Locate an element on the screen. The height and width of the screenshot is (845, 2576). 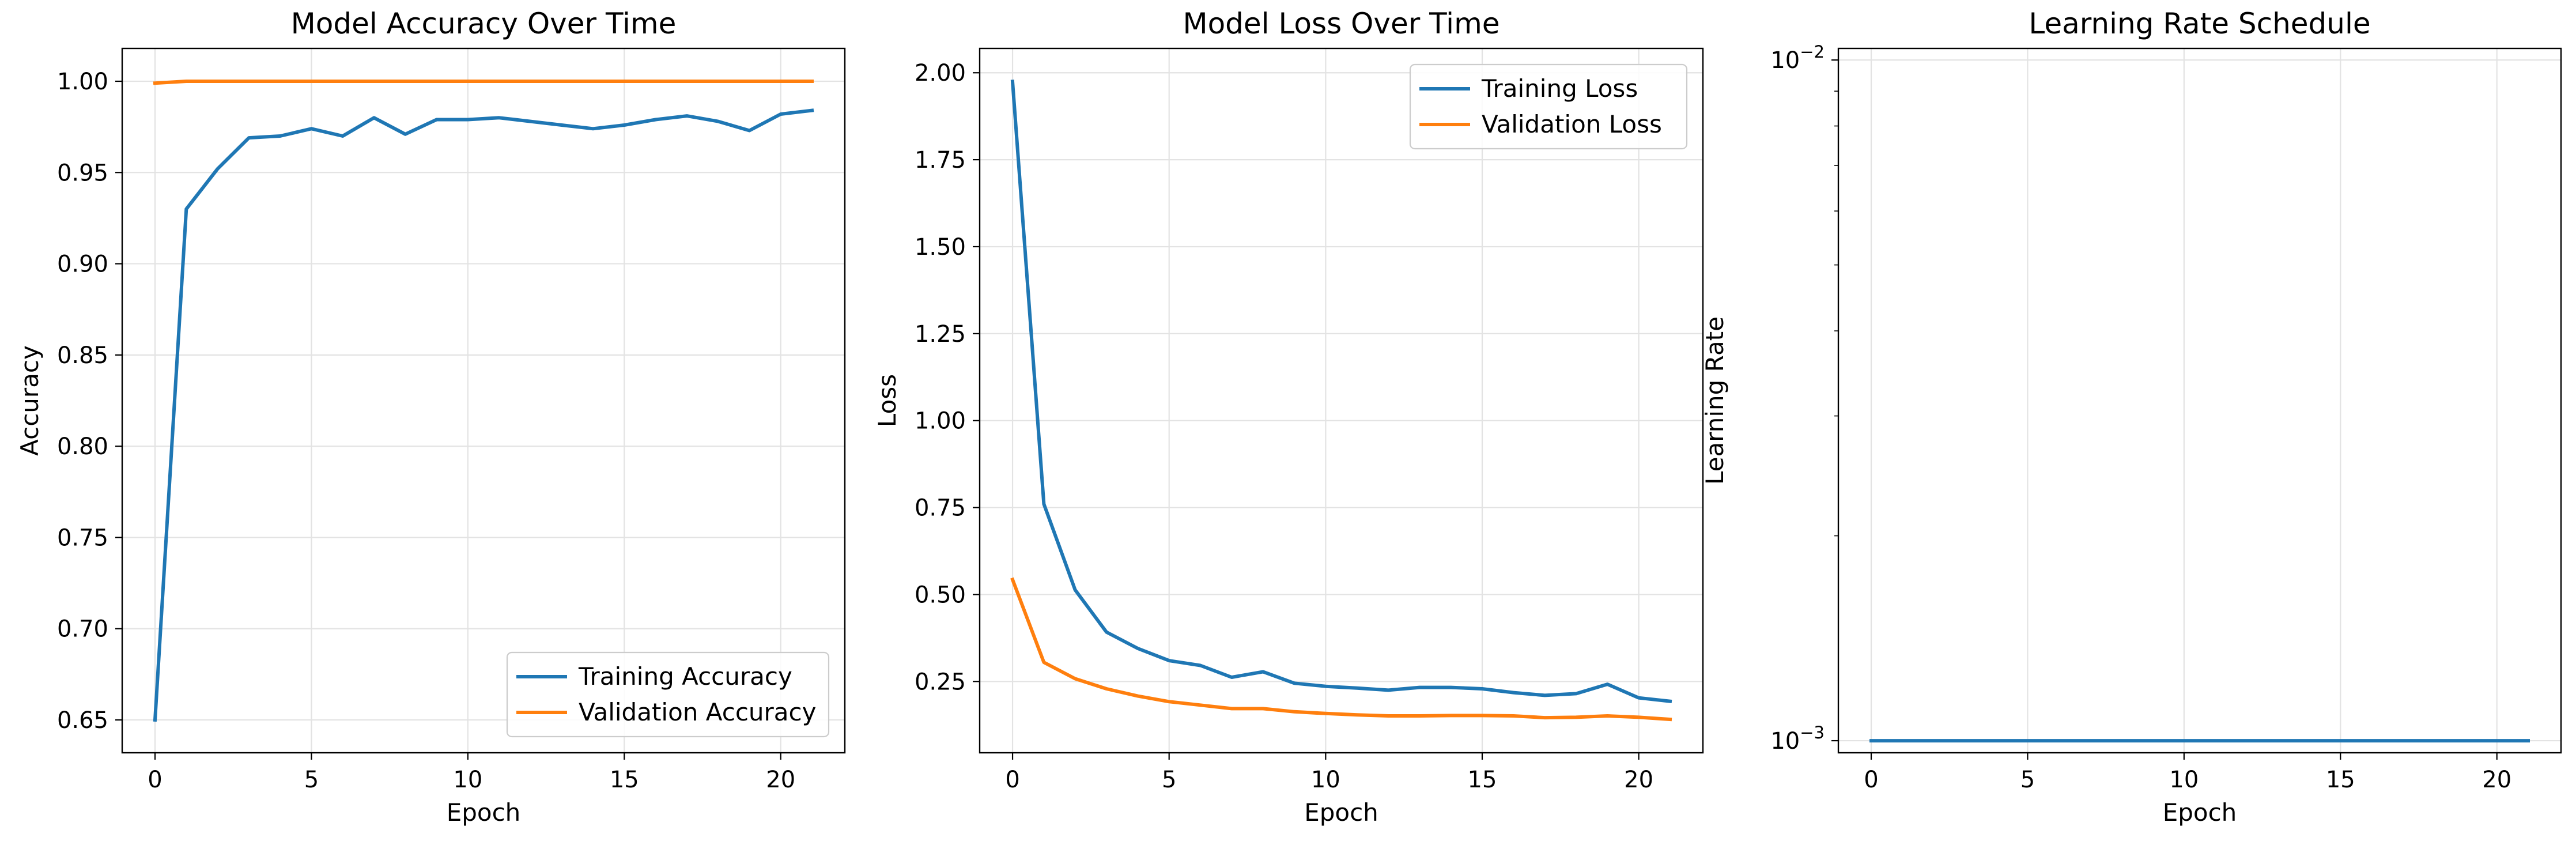
y-axis-label: Loss is located at coordinates (887, 400).